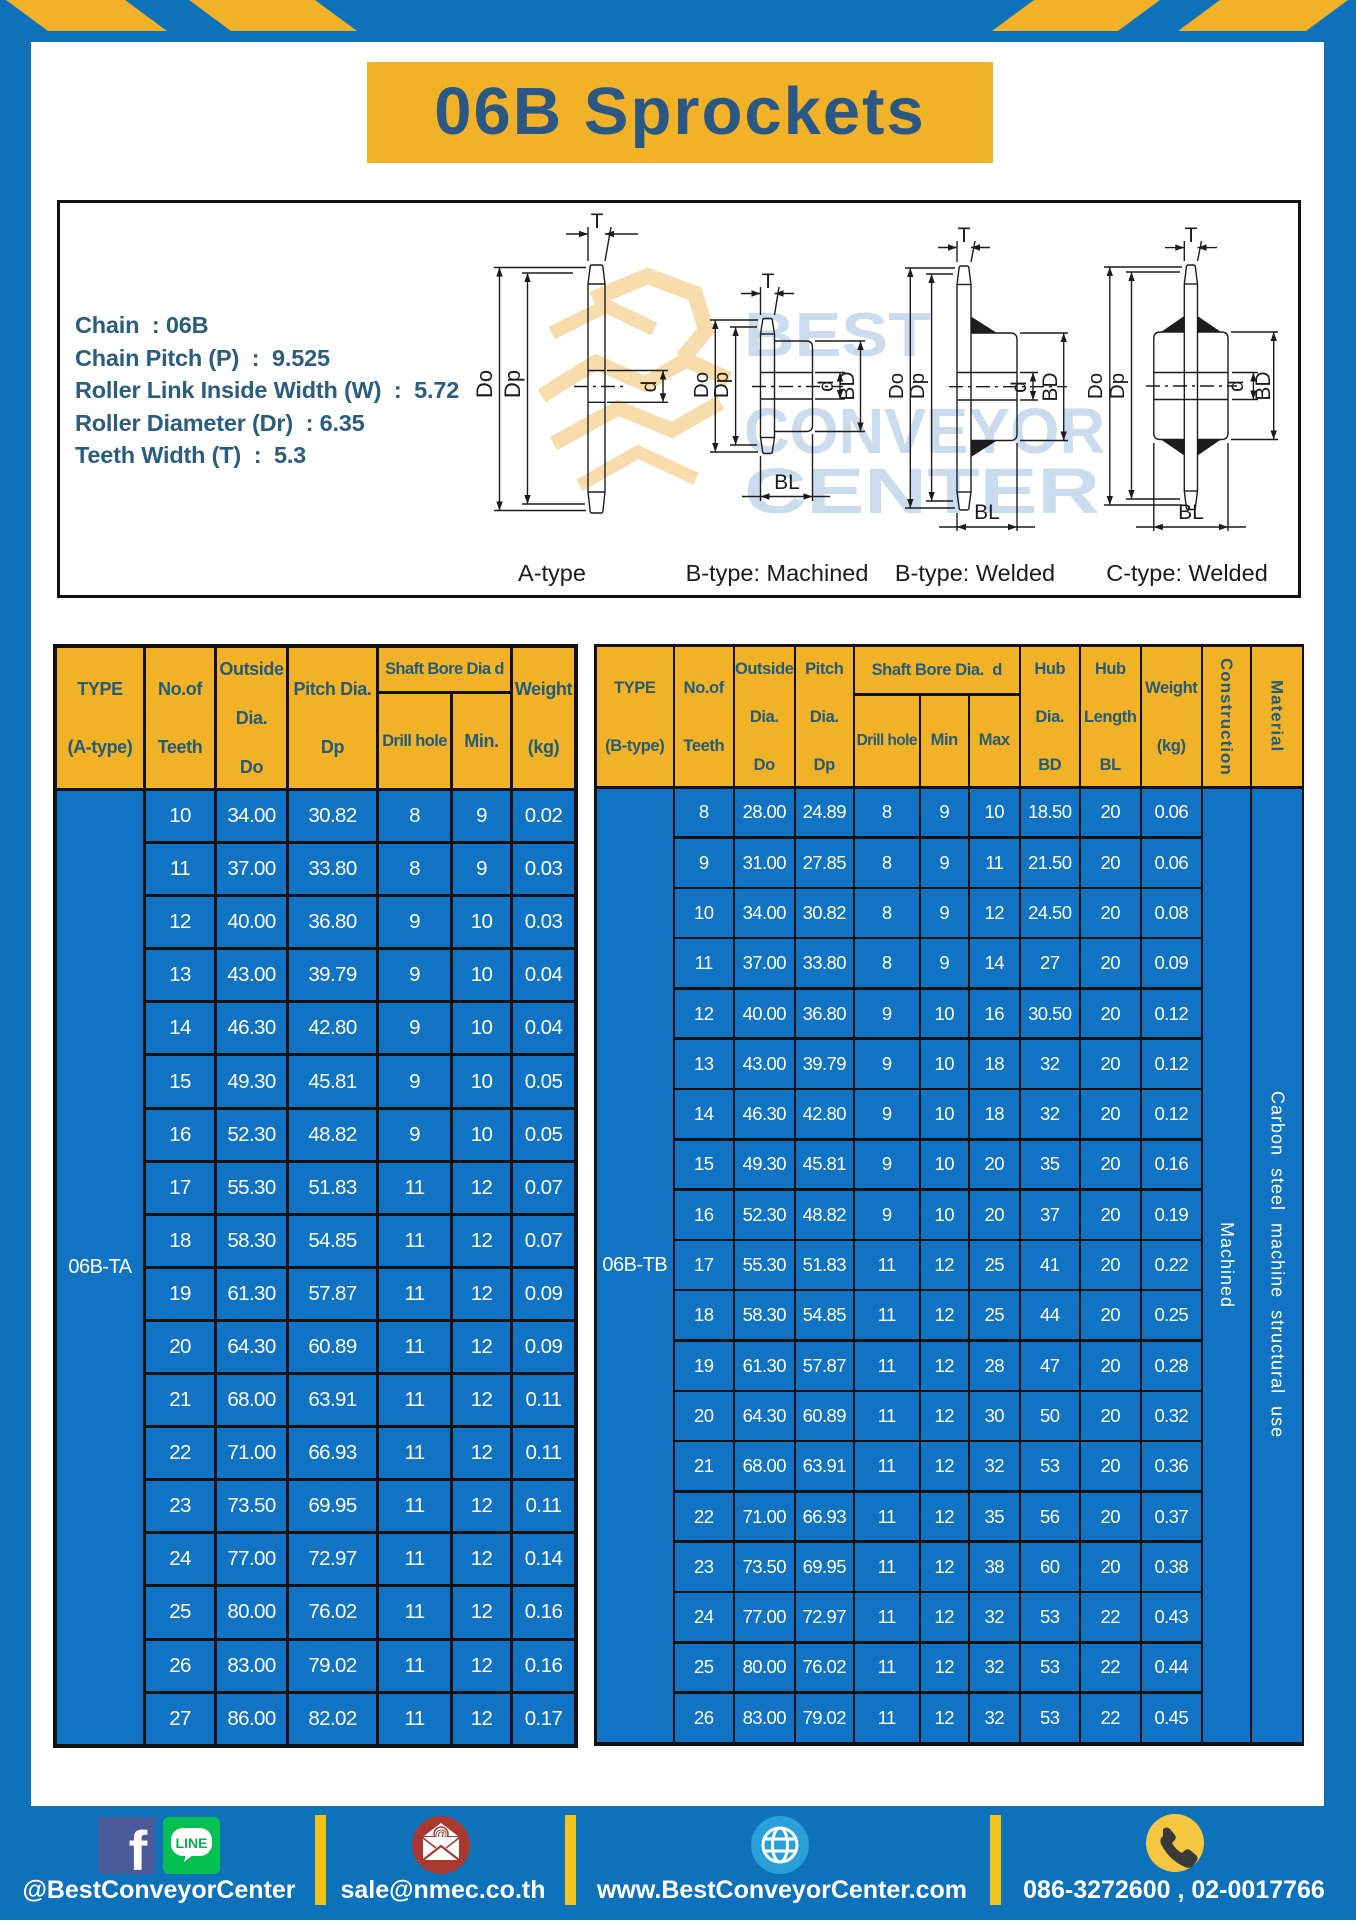 The height and width of the screenshot is (1925, 1356). What do you see at coordinates (138, 1850) in the screenshot?
I see `svg-text: f` at bounding box center [138, 1850].